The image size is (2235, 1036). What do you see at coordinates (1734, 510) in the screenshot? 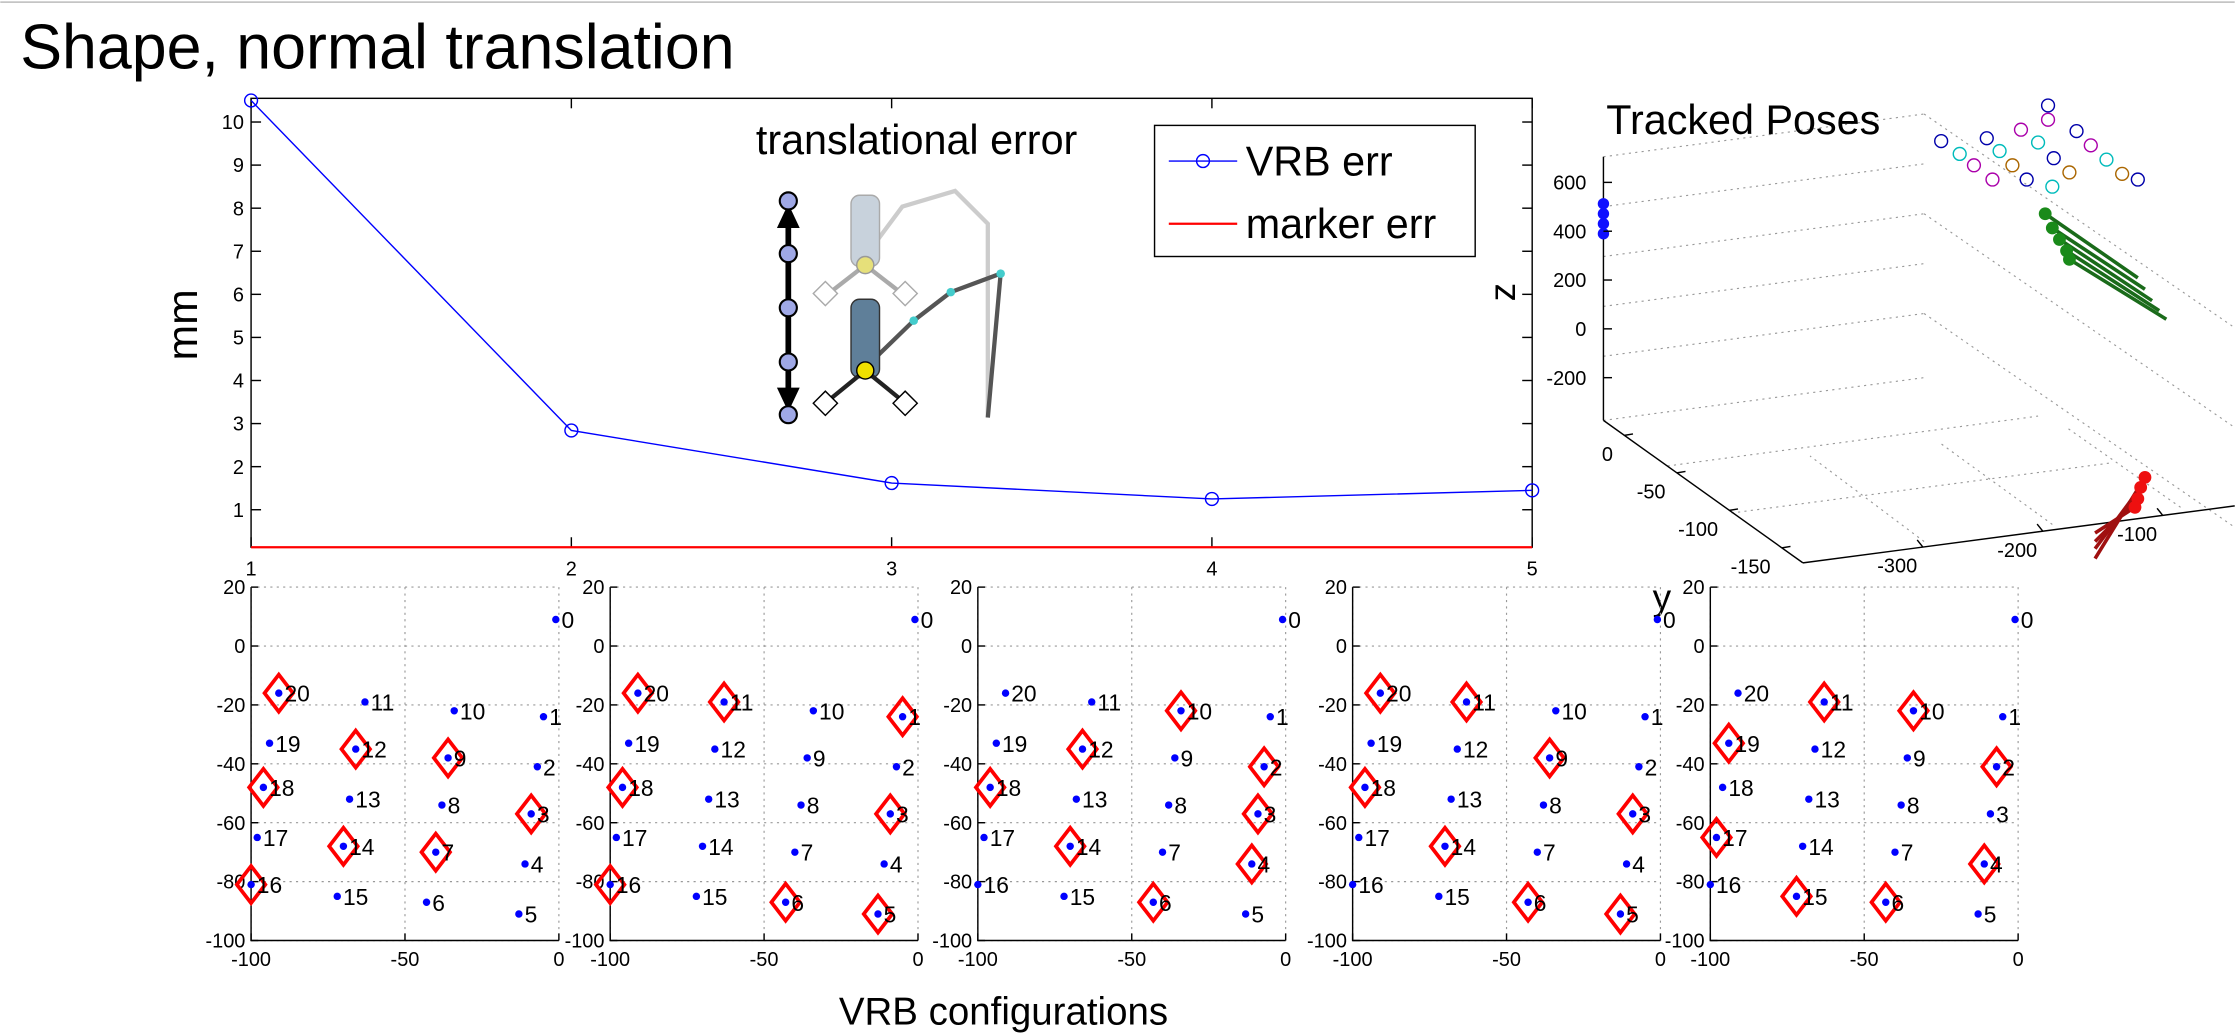
I see `x-tick` at bounding box center [1734, 510].